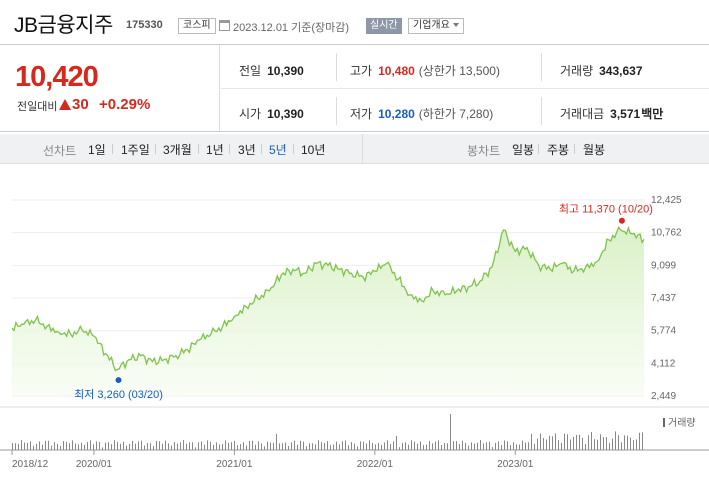 The width and height of the screenshot is (709, 478). What do you see at coordinates (60, 151) in the screenshot?
I see `line-chart-label: 선차트` at bounding box center [60, 151].